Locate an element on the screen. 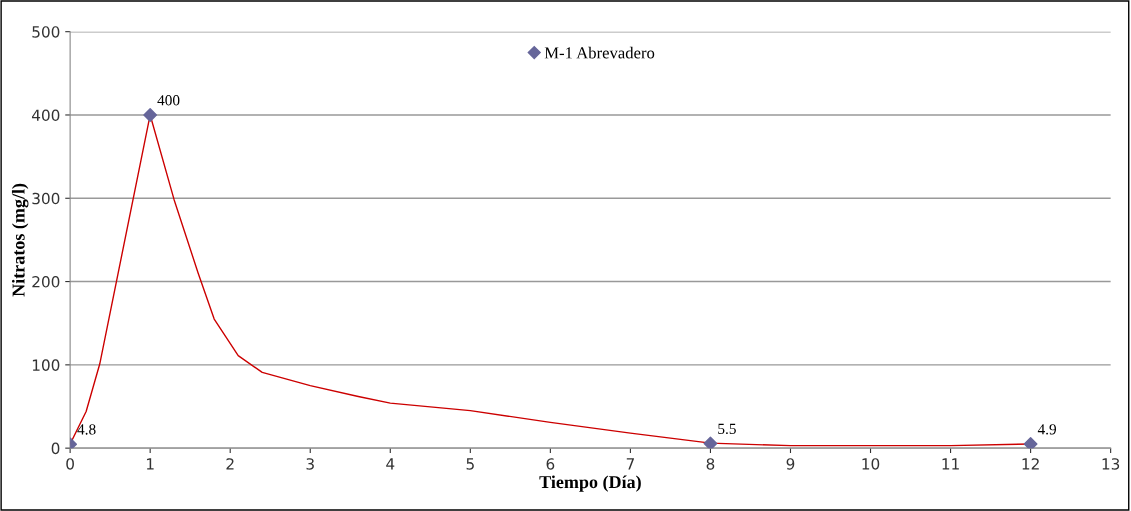  x-axis-title: Tiempo (Día) is located at coordinates (590, 483).